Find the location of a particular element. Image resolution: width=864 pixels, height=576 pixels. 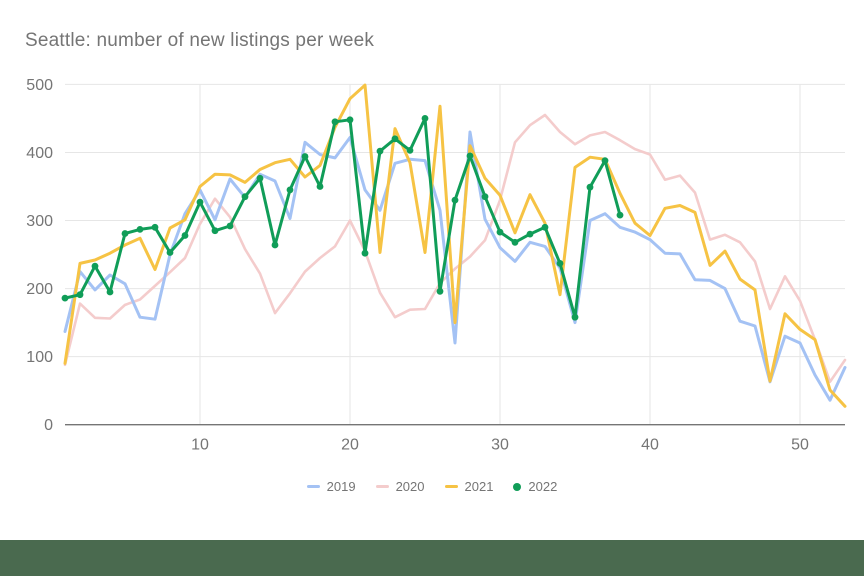

footer-bar is located at coordinates (432, 558).